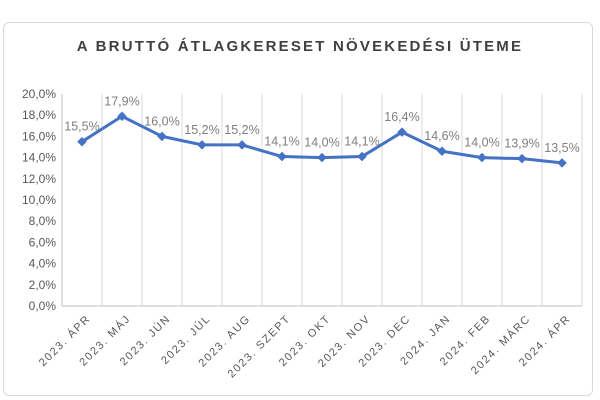  I want to click on y-tick-label: 8,0%, so click(43, 221).